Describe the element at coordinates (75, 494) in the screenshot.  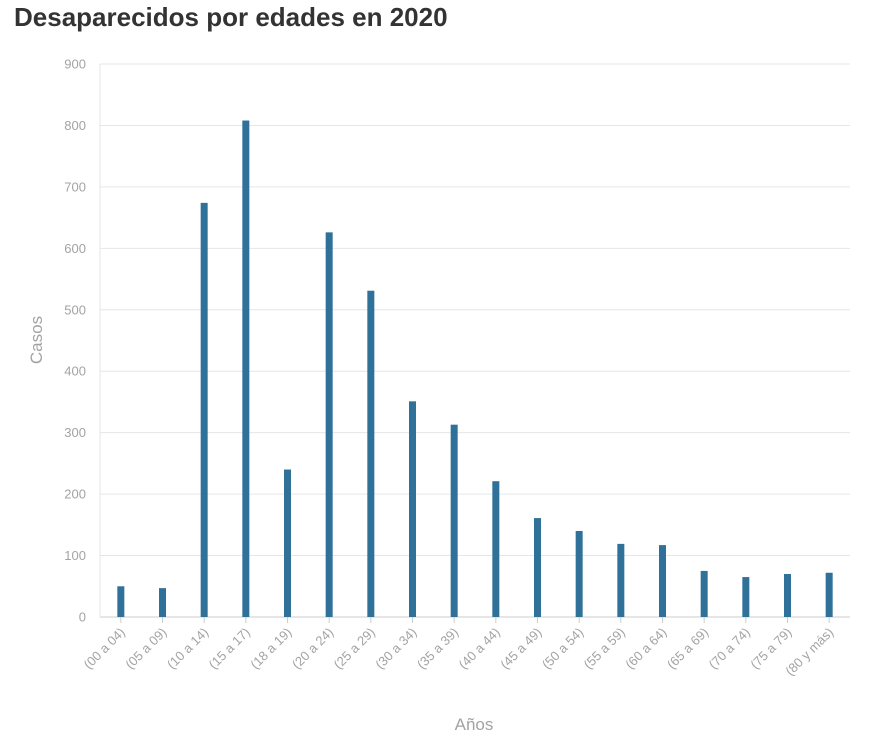
I see `y-tick-label: 200` at that location.